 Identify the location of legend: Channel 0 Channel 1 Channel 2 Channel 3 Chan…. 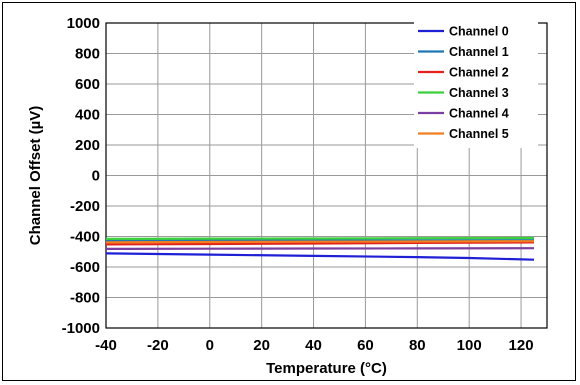
(476, 83).